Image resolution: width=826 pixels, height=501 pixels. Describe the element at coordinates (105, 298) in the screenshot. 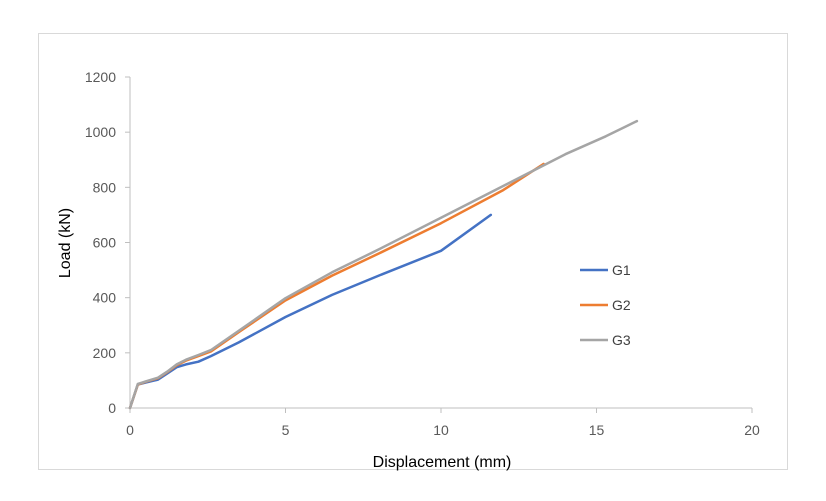

I see `y-tick-label: 400` at that location.